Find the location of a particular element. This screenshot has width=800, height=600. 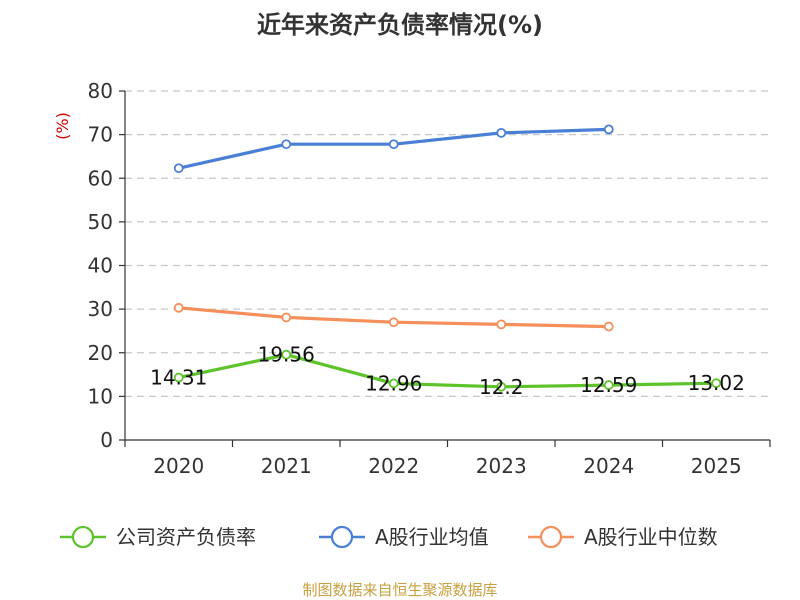

data-label: 12.2 is located at coordinates (501, 387).